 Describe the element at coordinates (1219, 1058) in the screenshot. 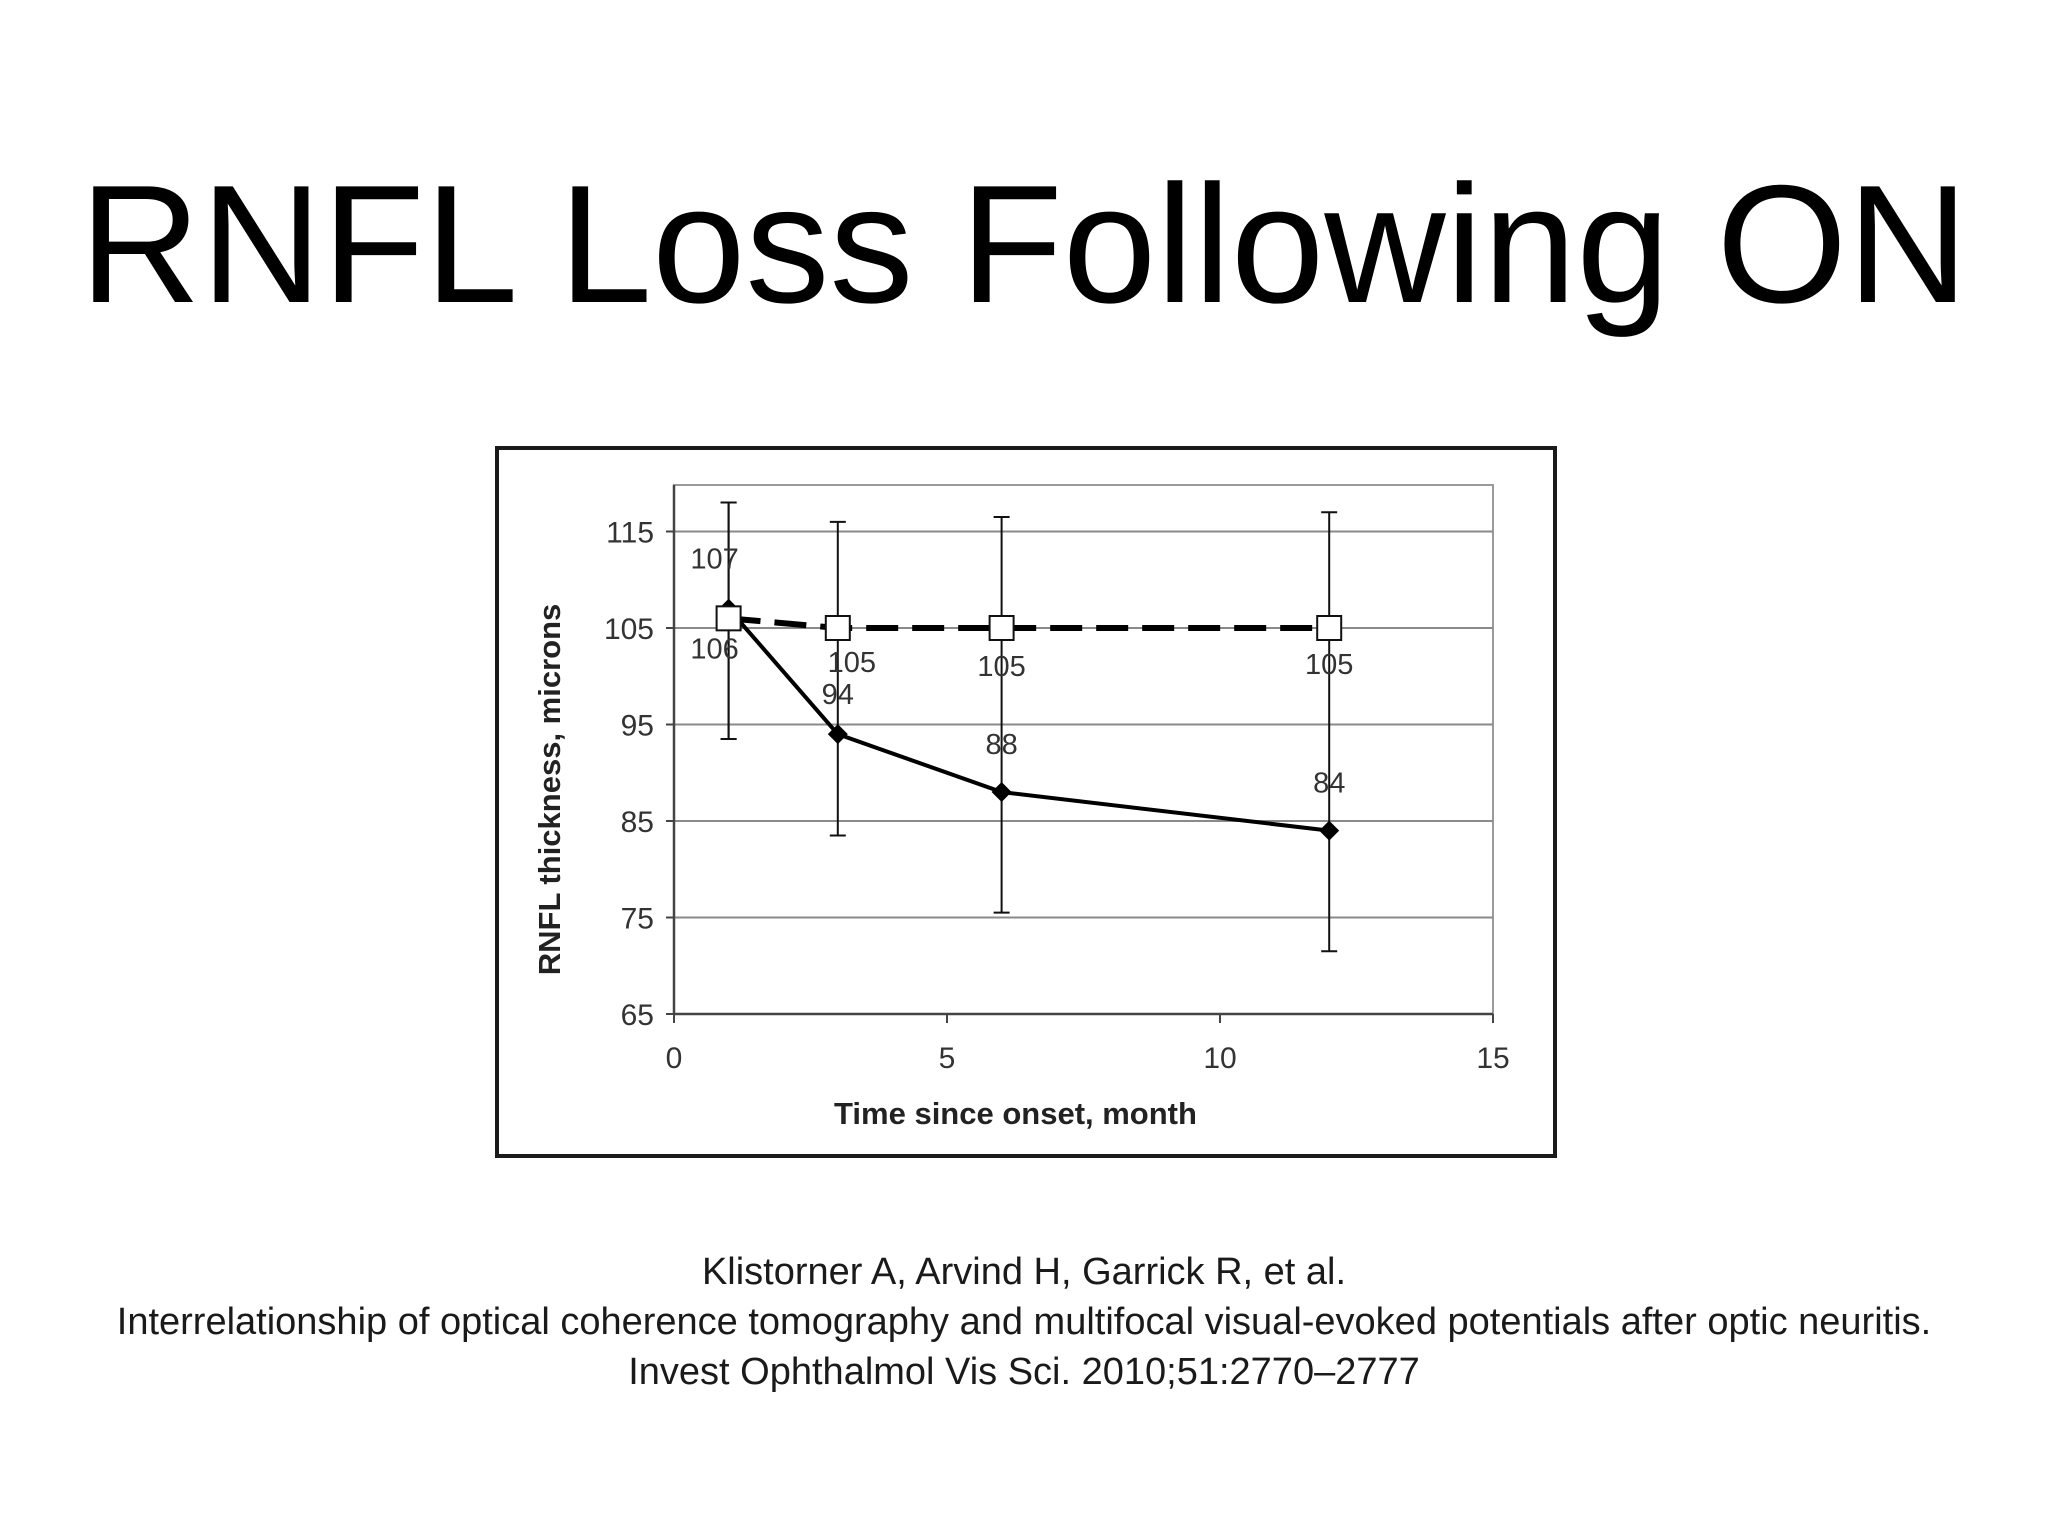

I see `x-tick-label: 10` at that location.